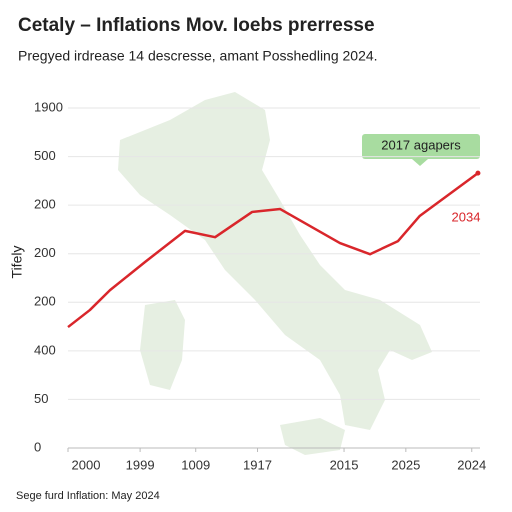 This screenshot has width=512, height=512. What do you see at coordinates (48, 106) in the screenshot?
I see `y-tick-label: 1900` at bounding box center [48, 106].